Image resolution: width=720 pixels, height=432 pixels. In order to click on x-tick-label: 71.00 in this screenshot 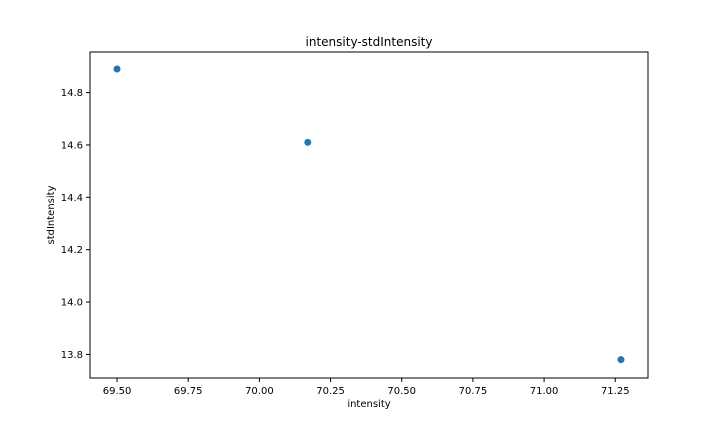, I will do `click(544, 391)`.